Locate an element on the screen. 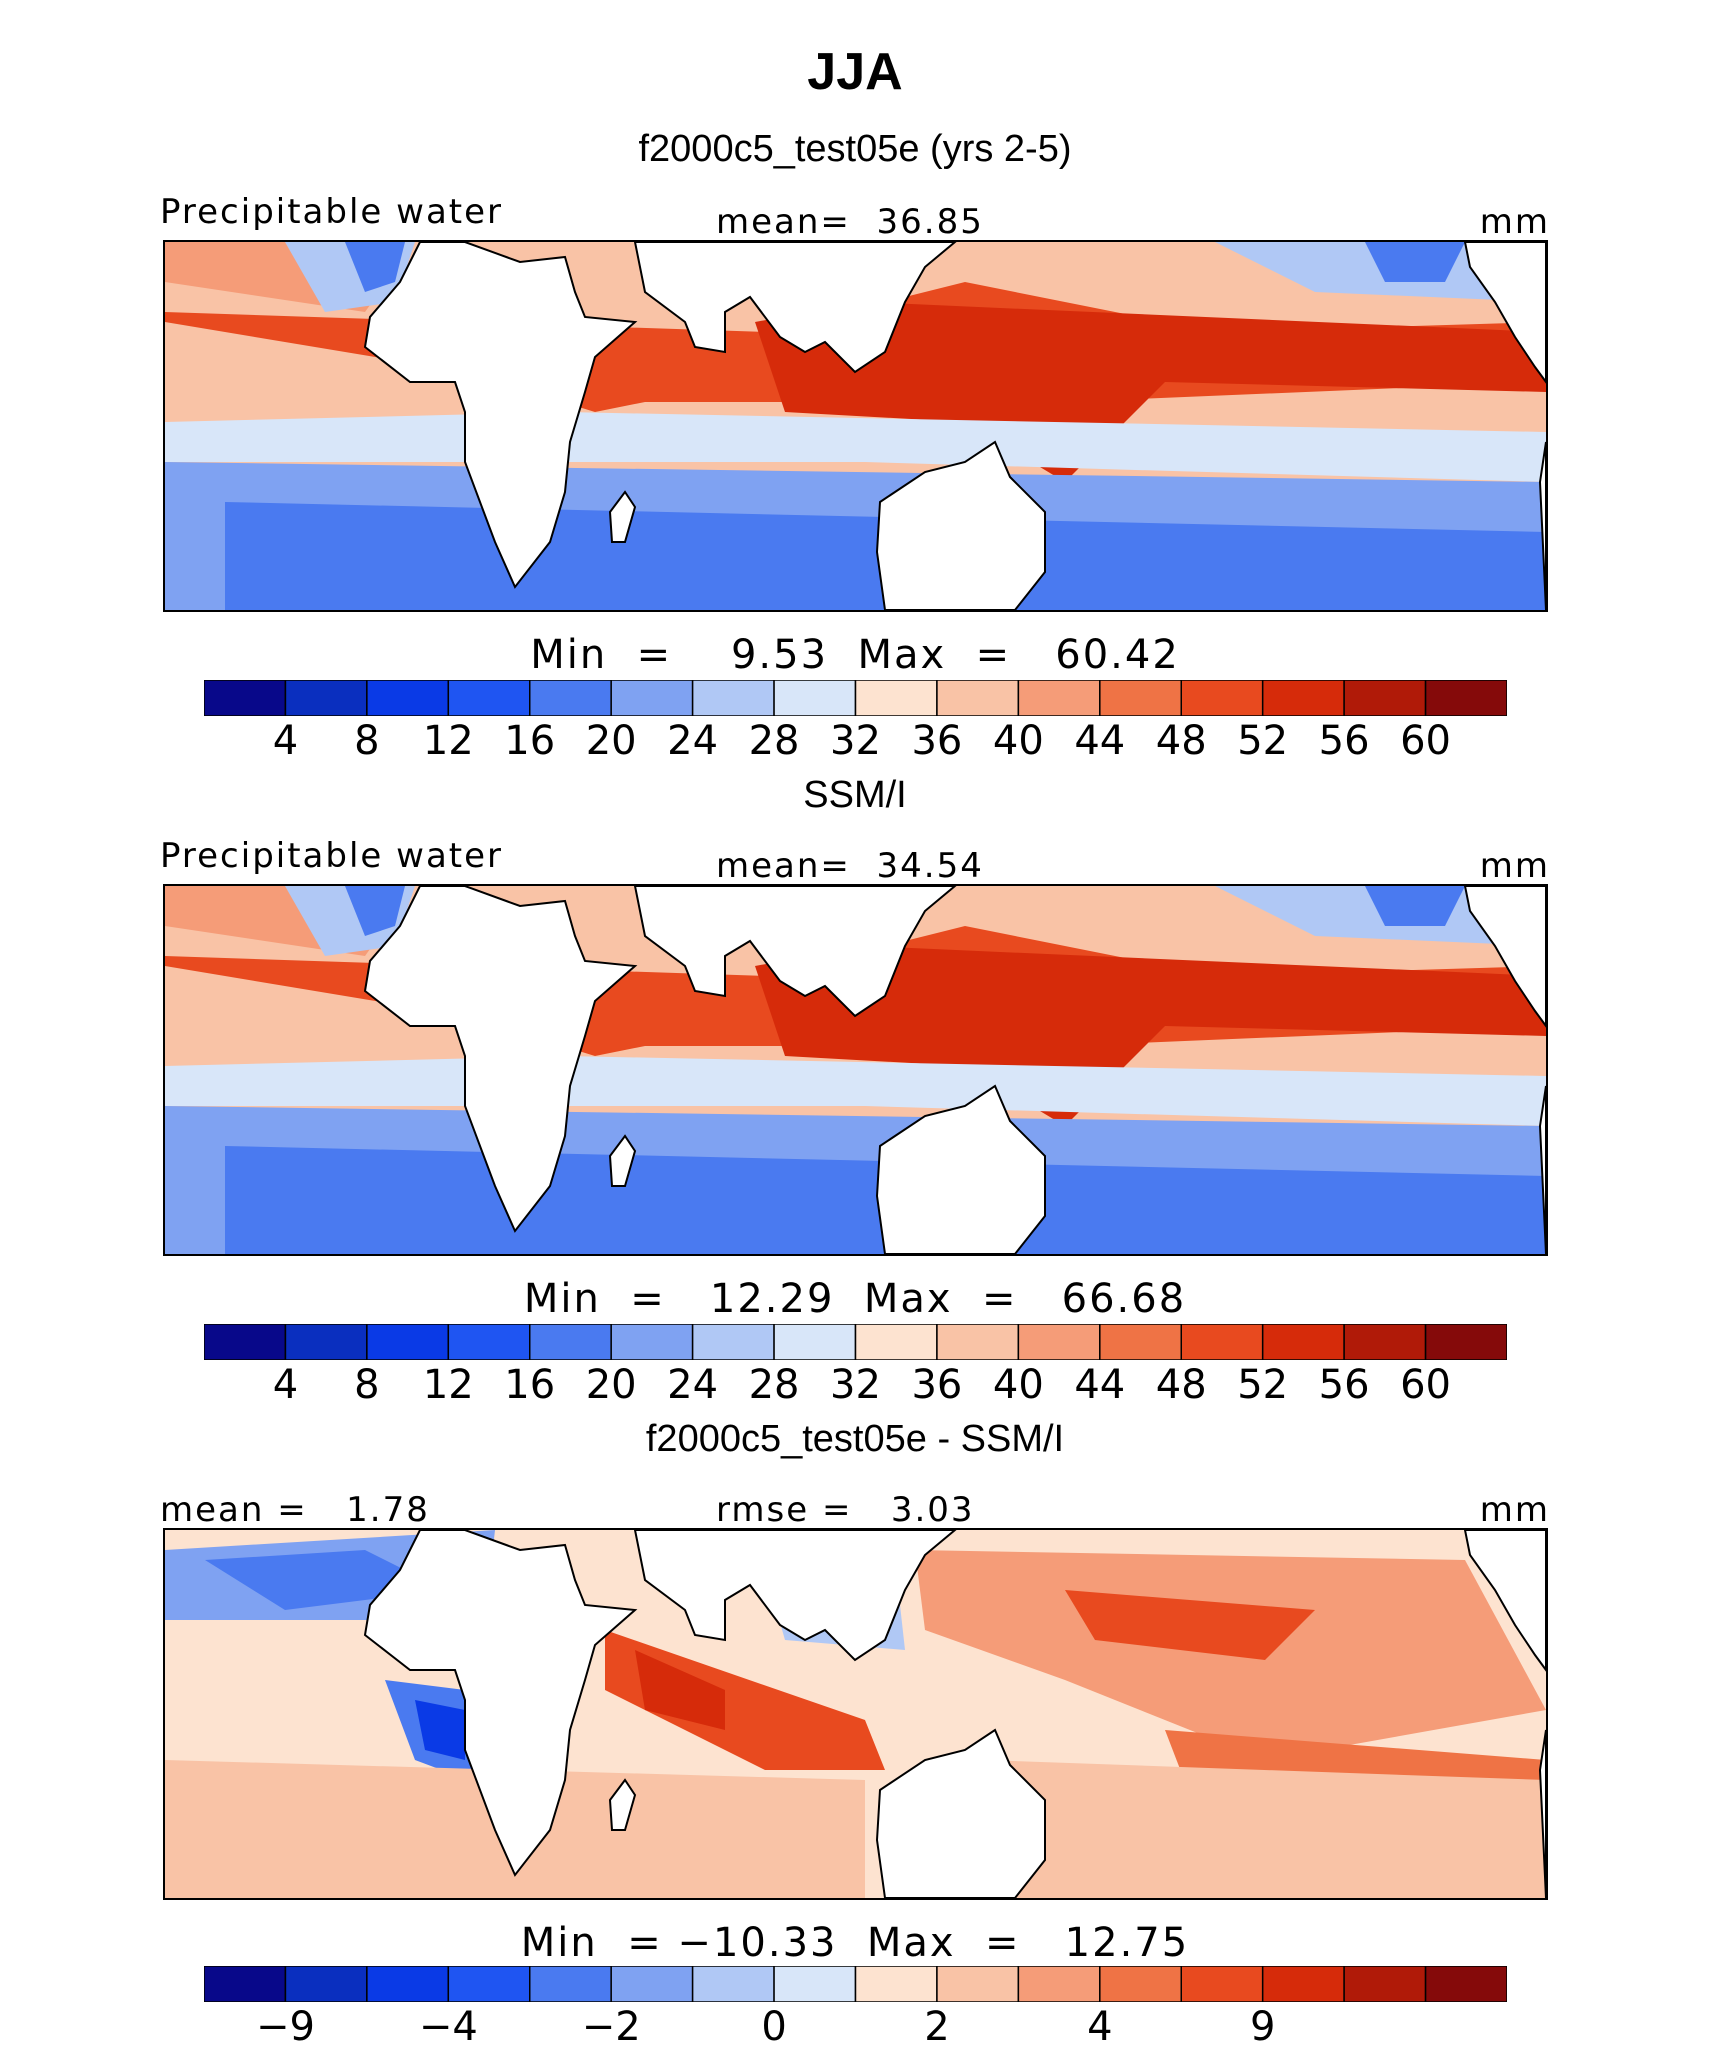  colorbar-tick-label: 52 is located at coordinates (1263, 1385).